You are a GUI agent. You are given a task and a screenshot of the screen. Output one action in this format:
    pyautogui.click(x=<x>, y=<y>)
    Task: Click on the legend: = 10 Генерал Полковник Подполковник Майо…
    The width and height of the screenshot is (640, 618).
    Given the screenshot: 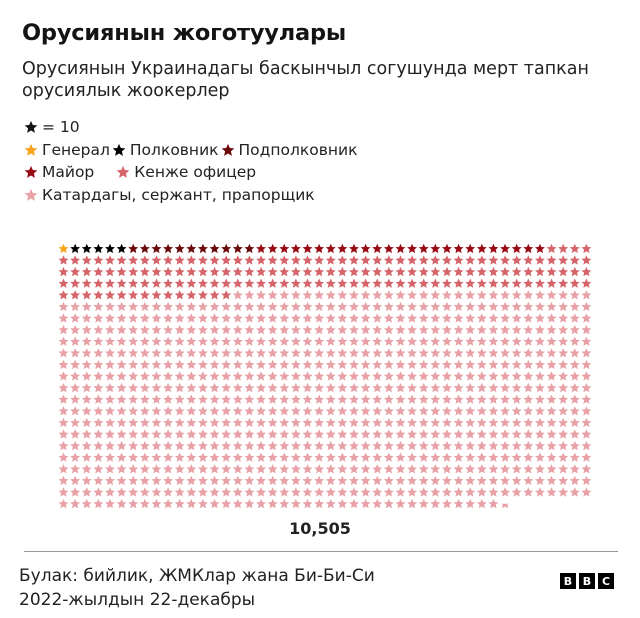 What is the action you would take?
    pyautogui.click(x=191, y=161)
    